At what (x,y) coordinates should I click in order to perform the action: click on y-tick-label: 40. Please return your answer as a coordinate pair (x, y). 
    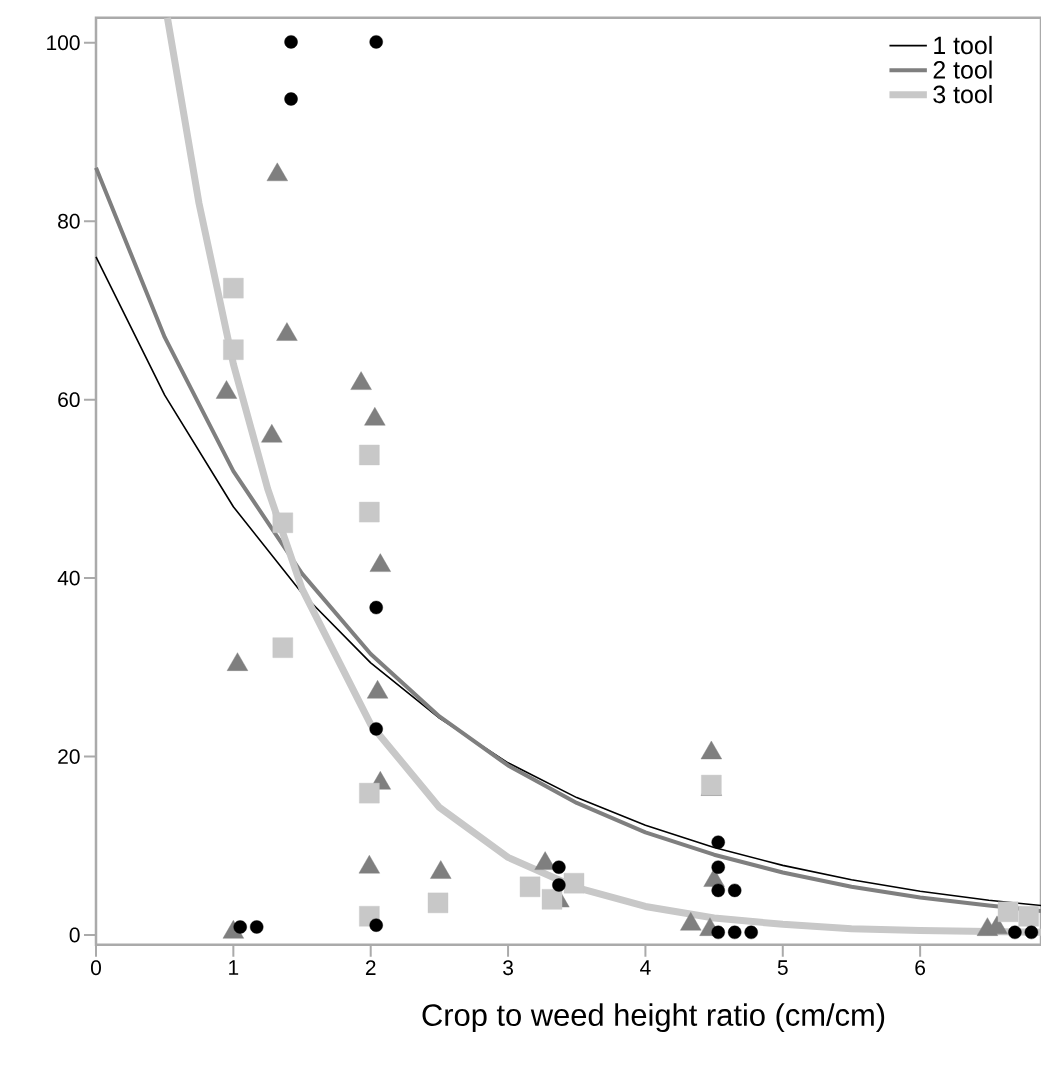
    Looking at the image, I should click on (68, 578).